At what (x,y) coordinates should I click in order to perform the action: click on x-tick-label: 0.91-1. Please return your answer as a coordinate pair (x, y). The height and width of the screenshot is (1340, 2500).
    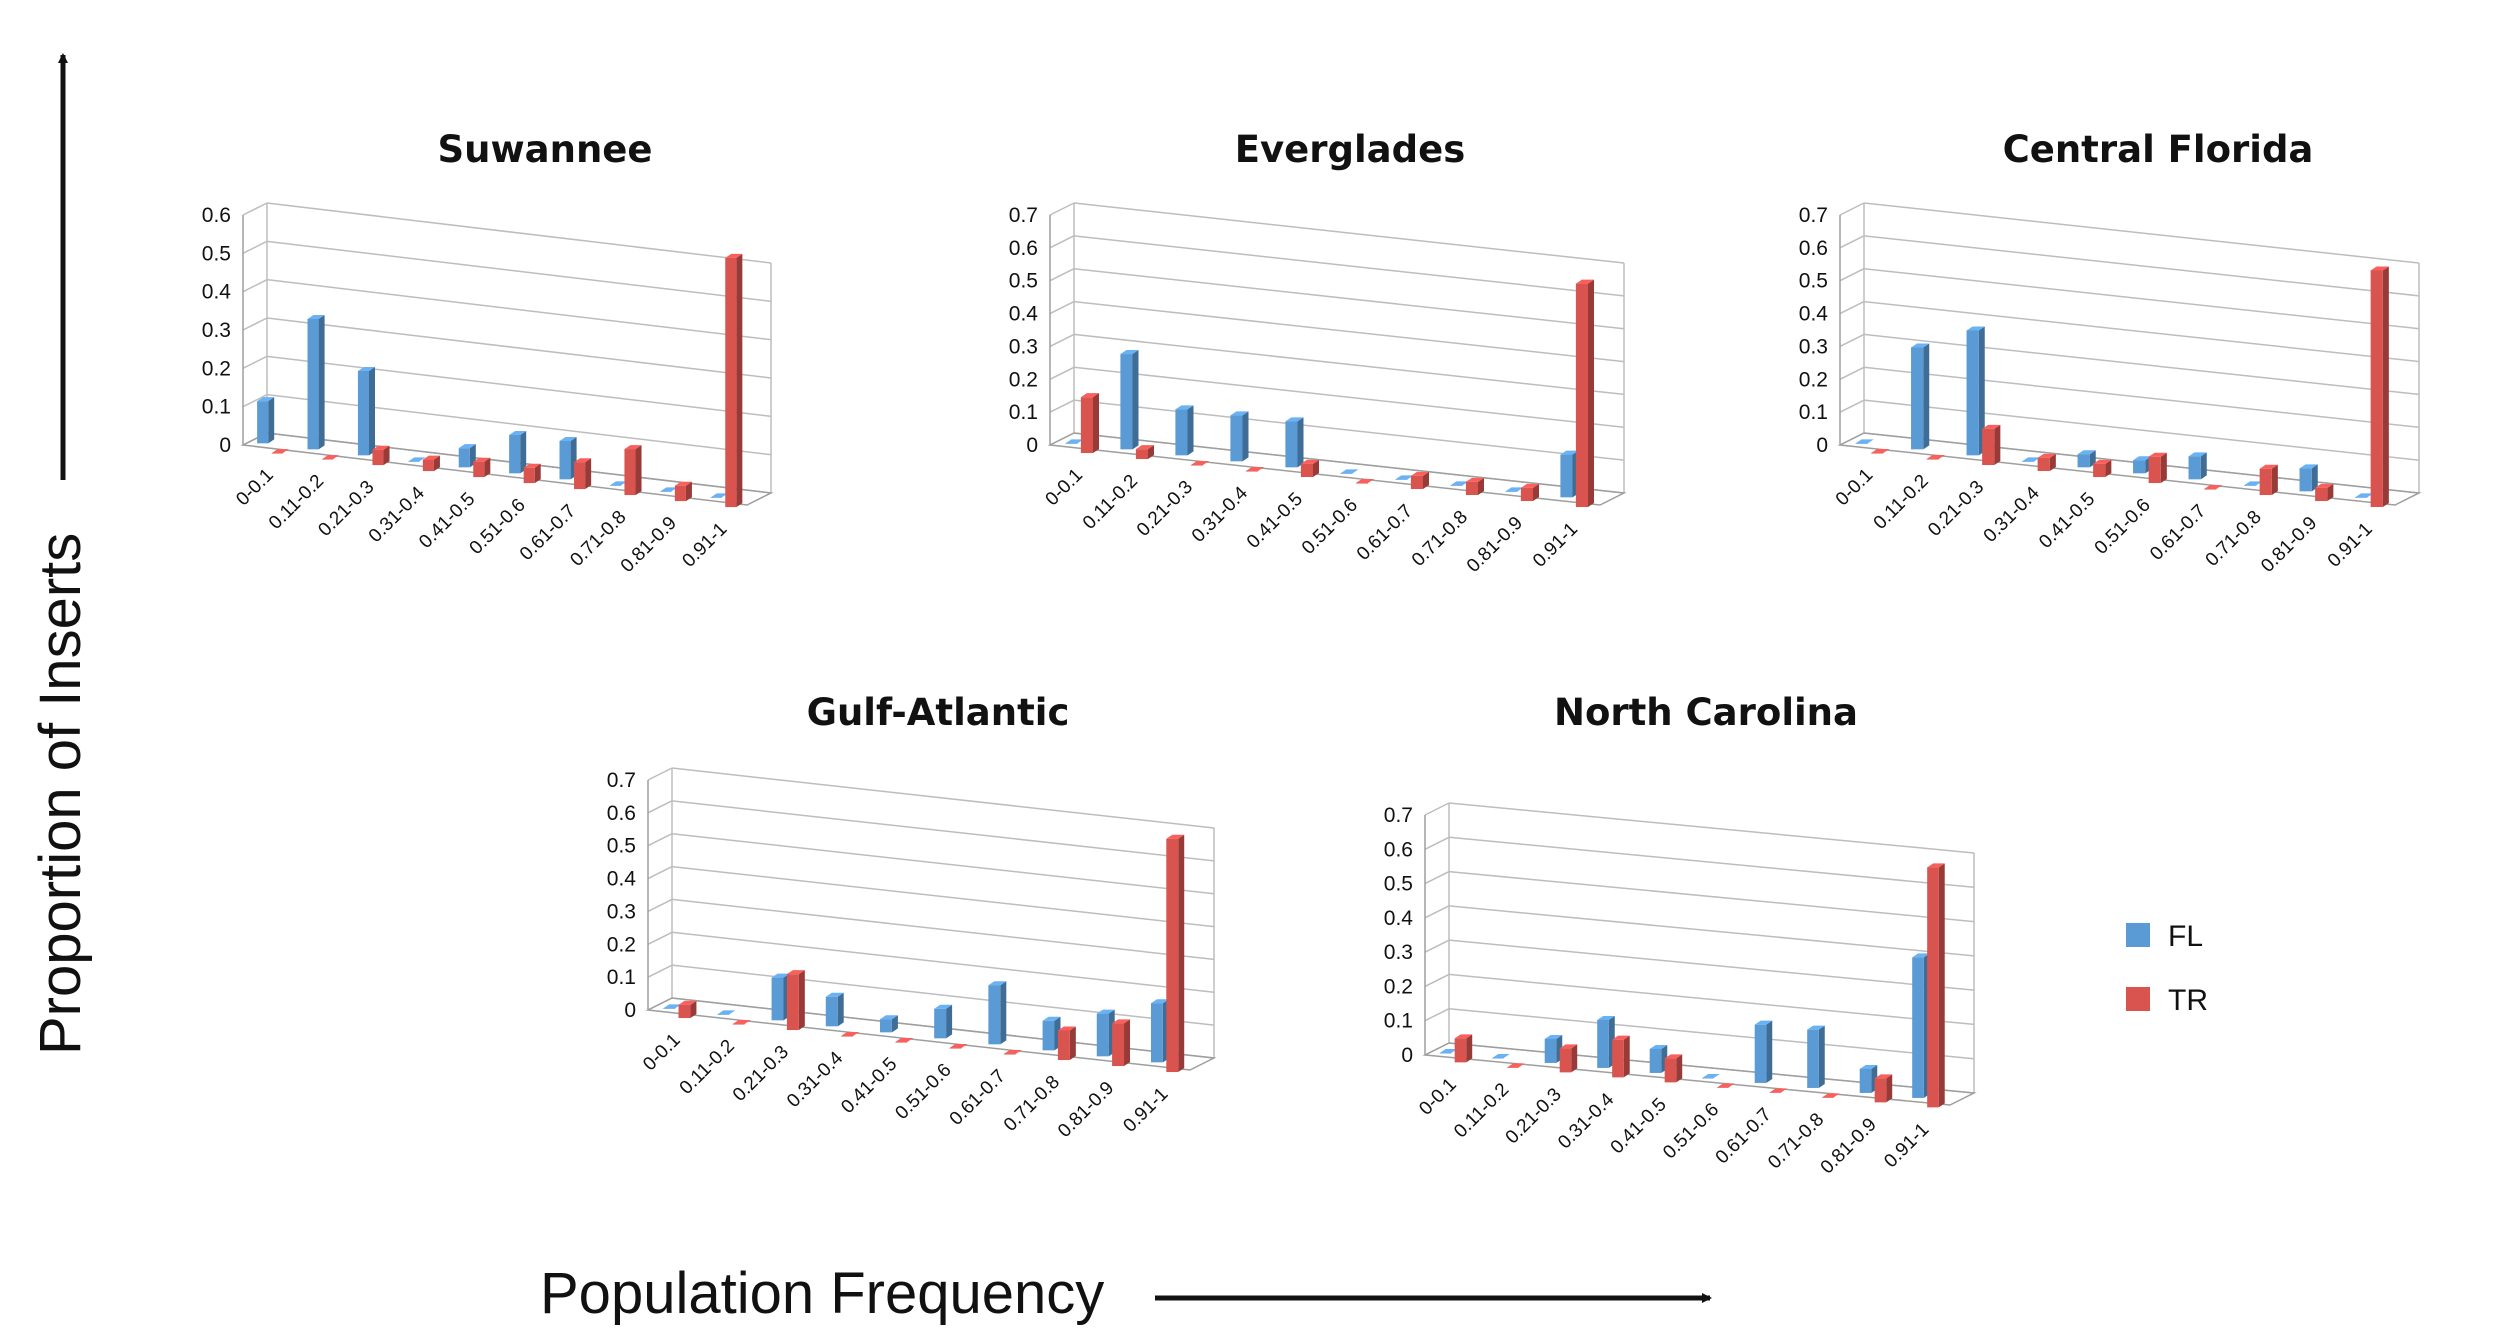
    Looking at the image, I should click on (1555, 545).